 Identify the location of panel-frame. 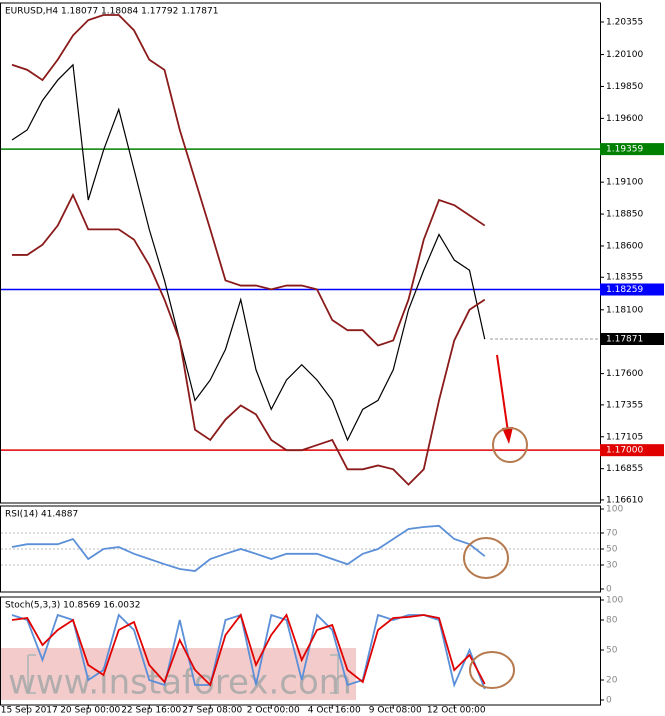
(300, 651).